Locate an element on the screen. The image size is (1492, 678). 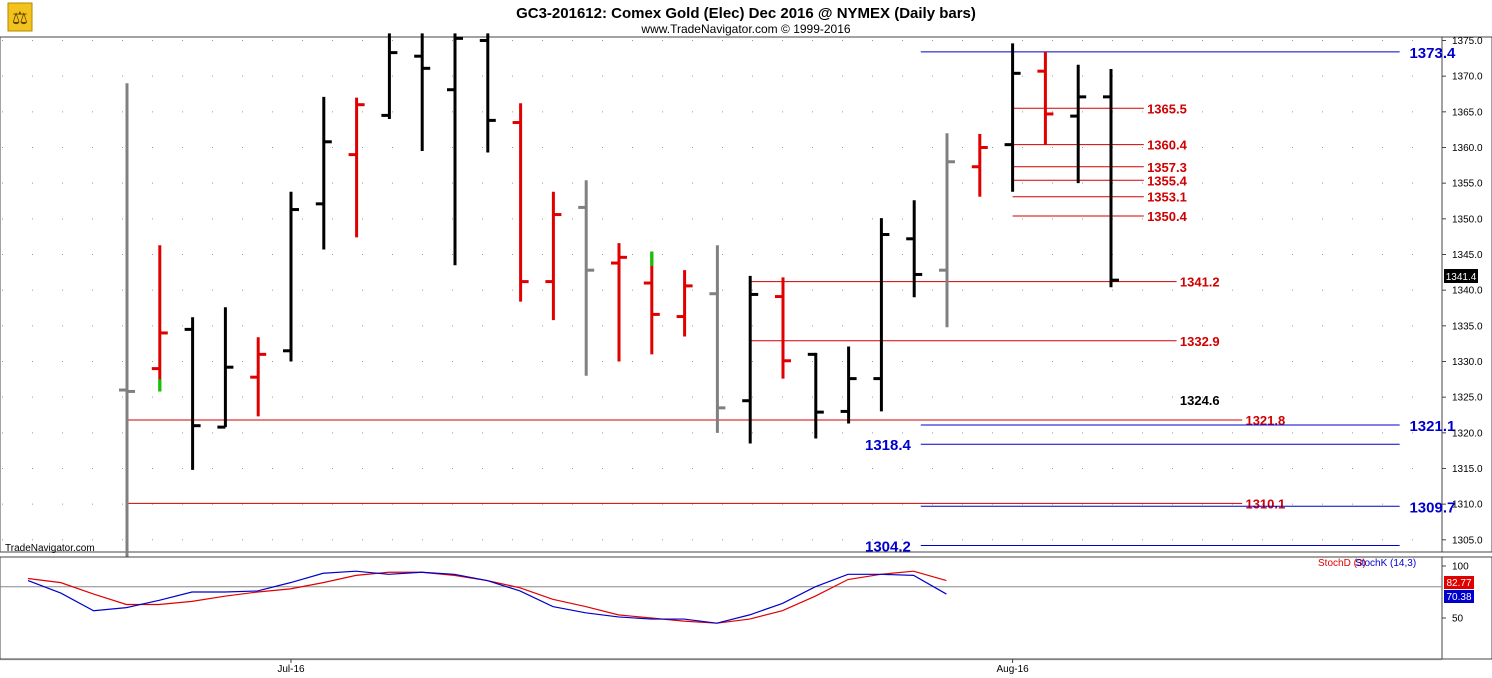
chart-subtitle: www.TradeNavigator.com © 1999-2016 is located at coordinates (745, 29).